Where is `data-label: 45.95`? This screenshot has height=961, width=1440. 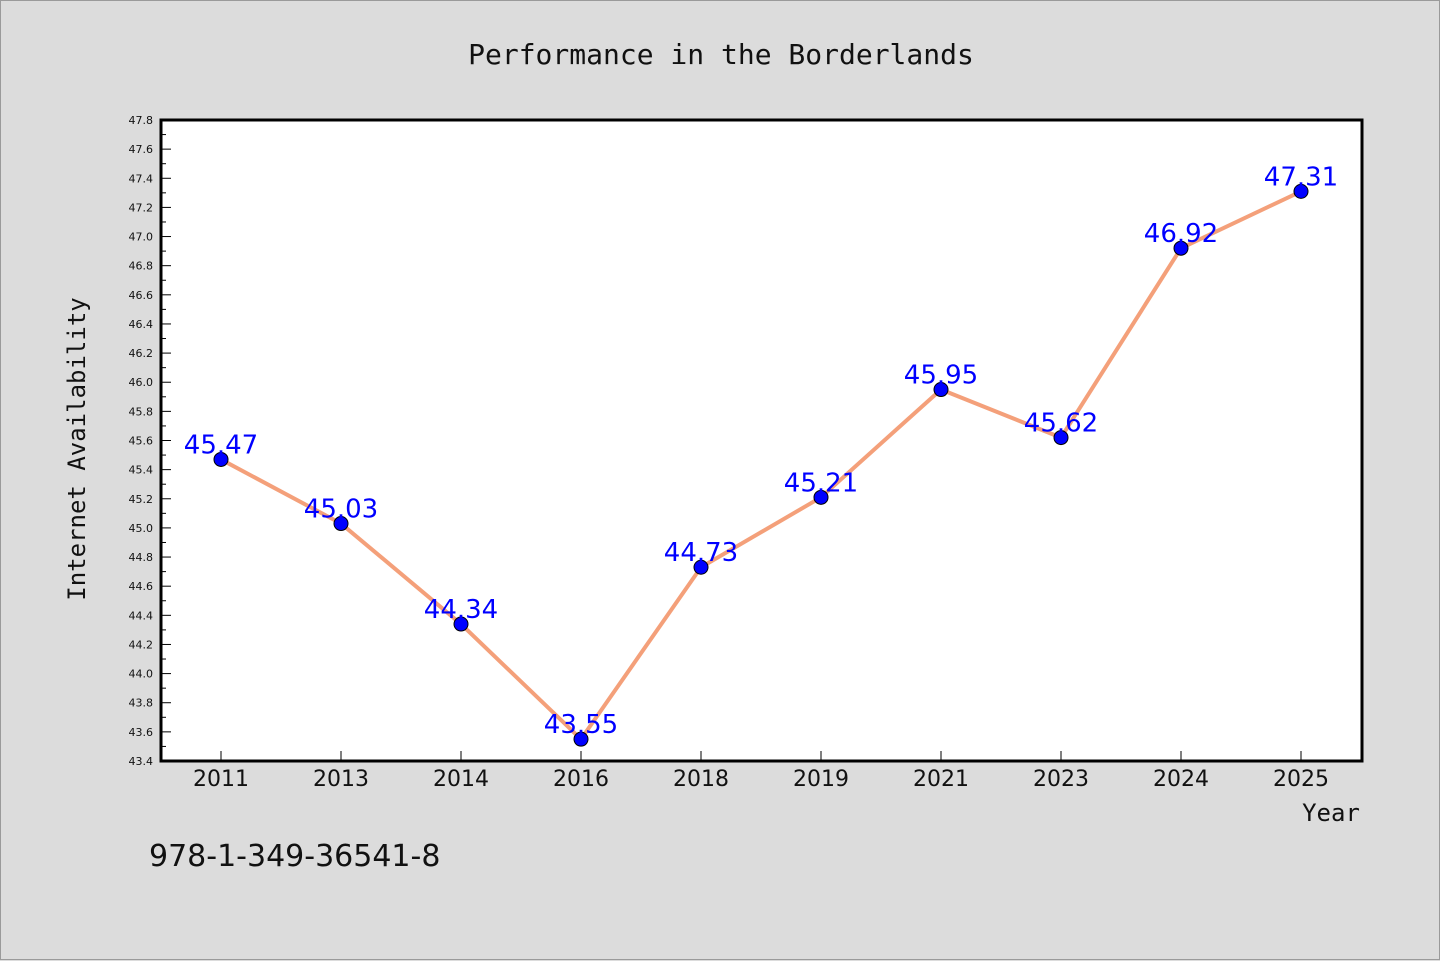
data-label: 45.95 is located at coordinates (941, 376).